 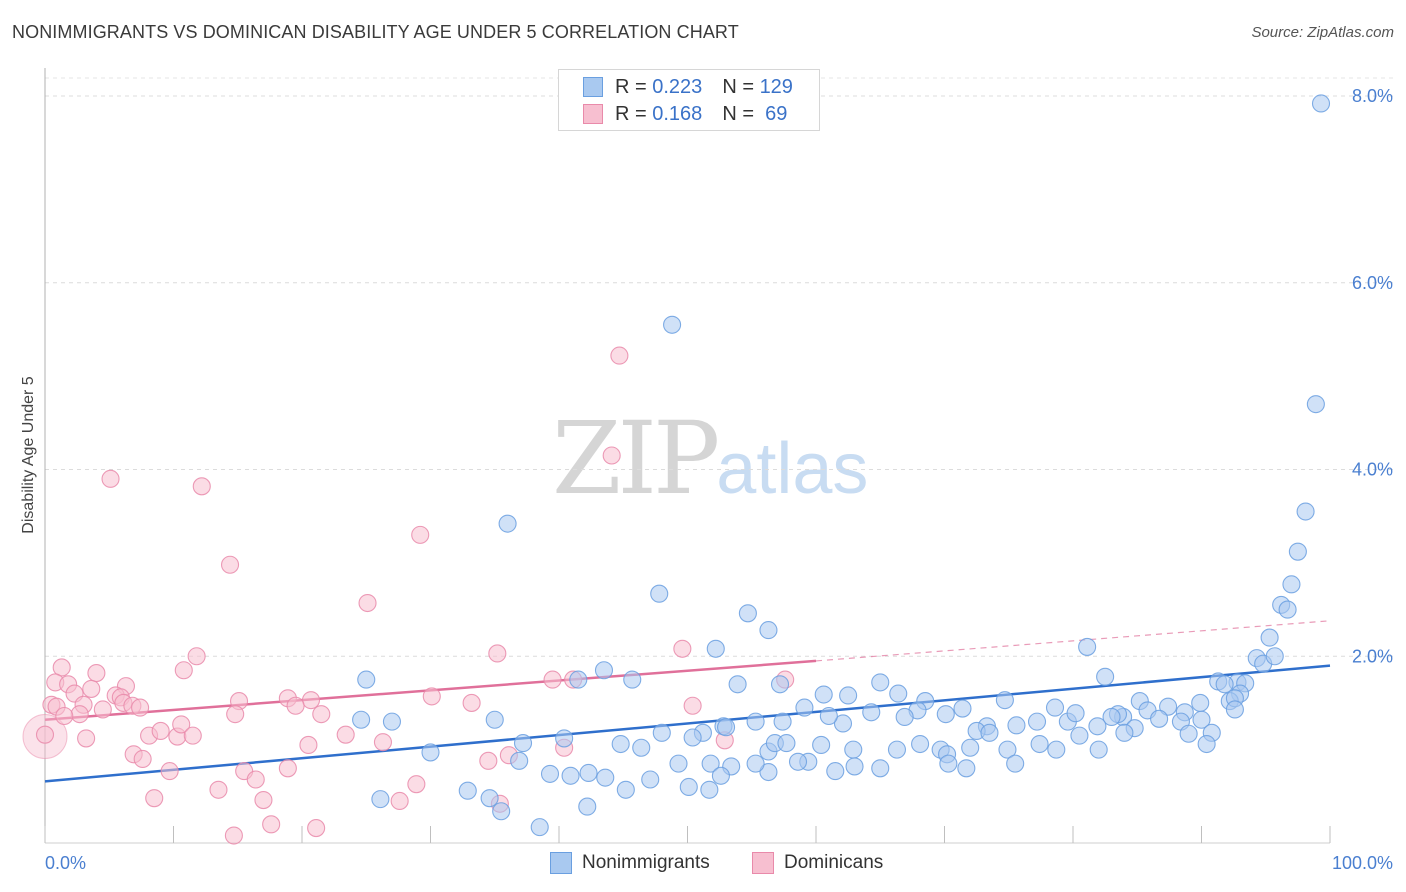 I want to click on y-tick-label: 4.0%, so click(x=1372, y=470).